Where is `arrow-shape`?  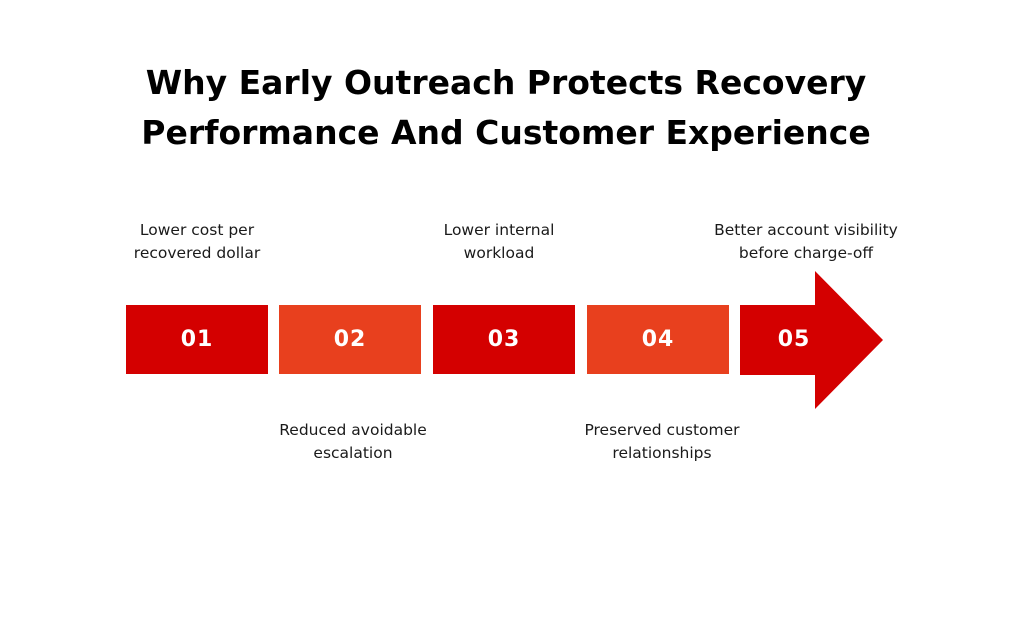 arrow-shape is located at coordinates (811, 340).